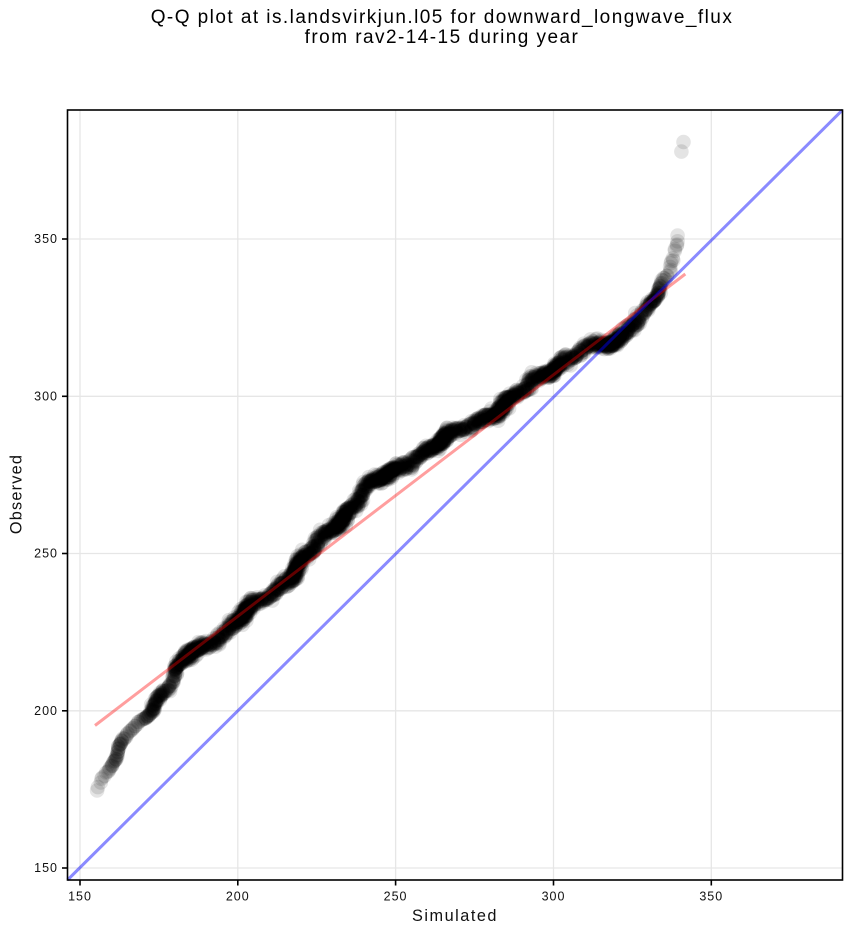 This screenshot has height=939, width=851. What do you see at coordinates (442, 37) in the screenshot?
I see `svg-text: from rav2-14-15 during year` at bounding box center [442, 37].